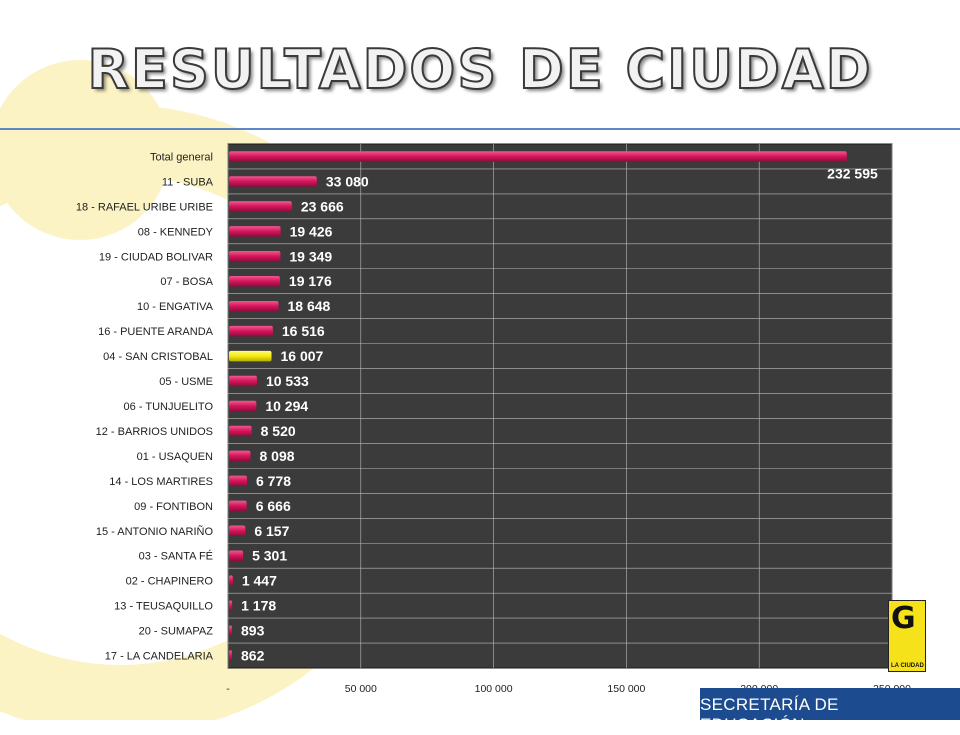 This screenshot has width=960, height=735. Describe the element at coordinates (85, 150) in the screenshot. I see `decor-blob` at that location.